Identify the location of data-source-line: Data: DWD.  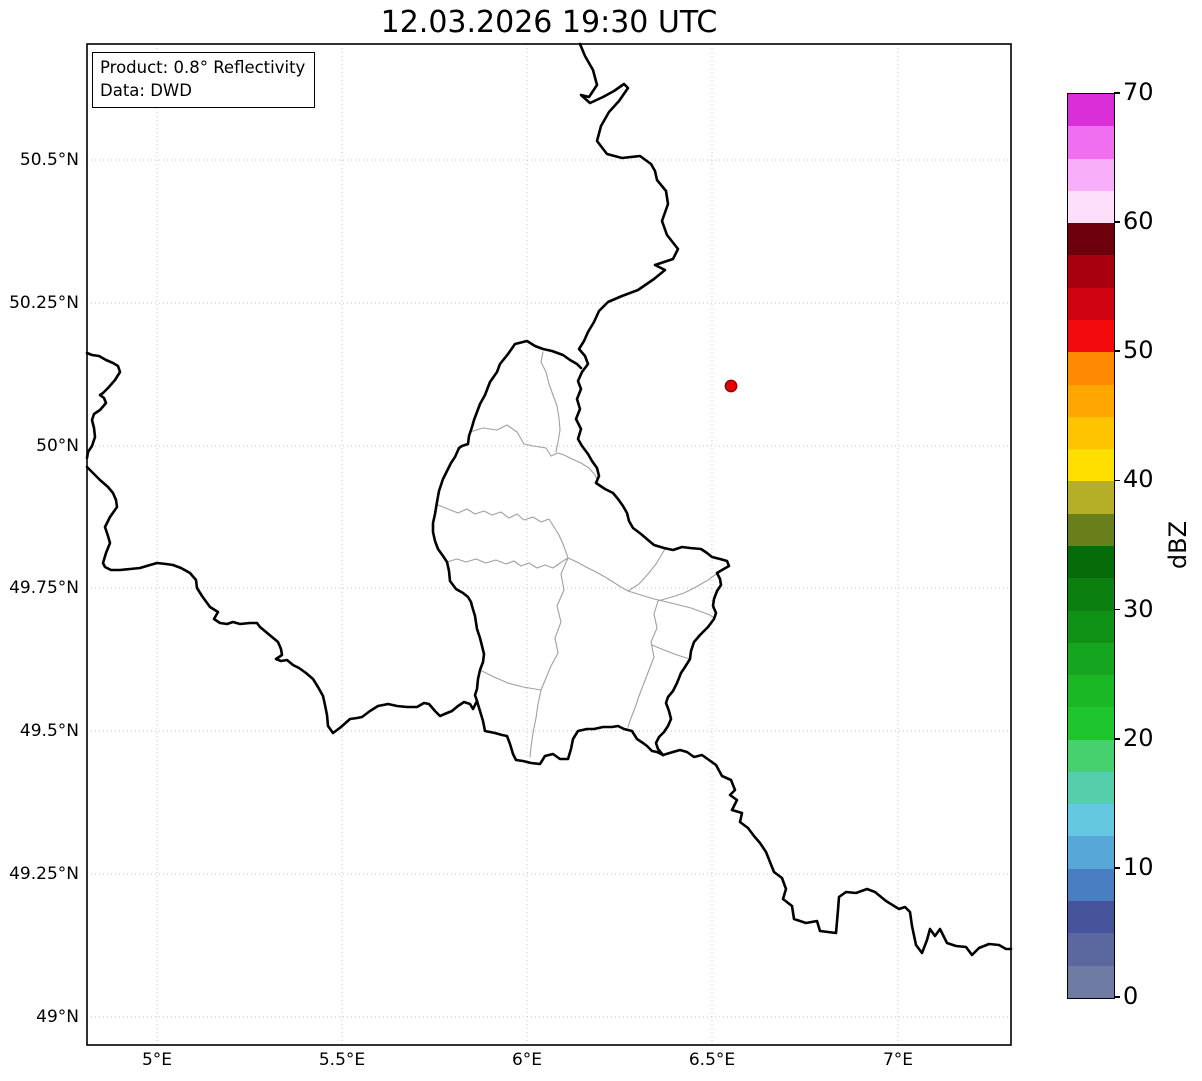
(146, 90).